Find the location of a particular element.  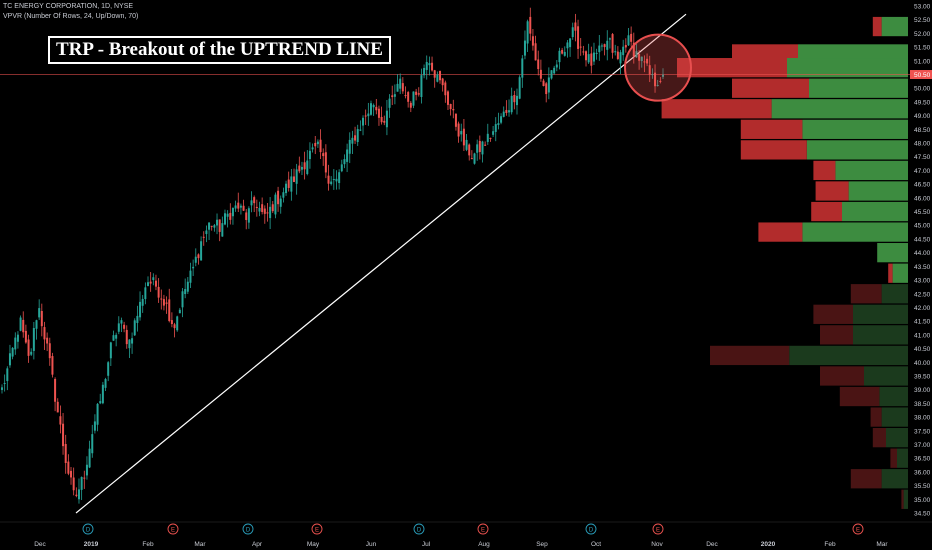

breakout-circle-layer is located at coordinates (658, 67).